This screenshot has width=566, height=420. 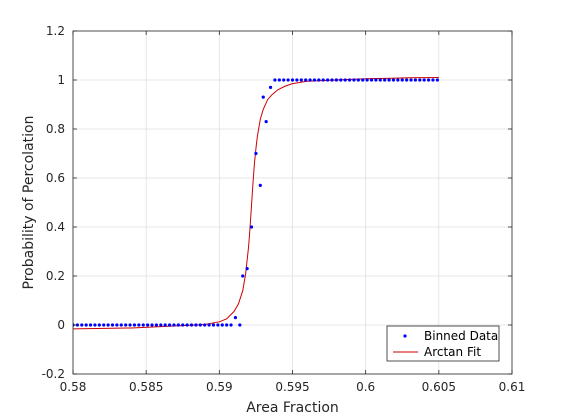 I want to click on x-axis-label: Area Fraction, so click(x=292, y=408).